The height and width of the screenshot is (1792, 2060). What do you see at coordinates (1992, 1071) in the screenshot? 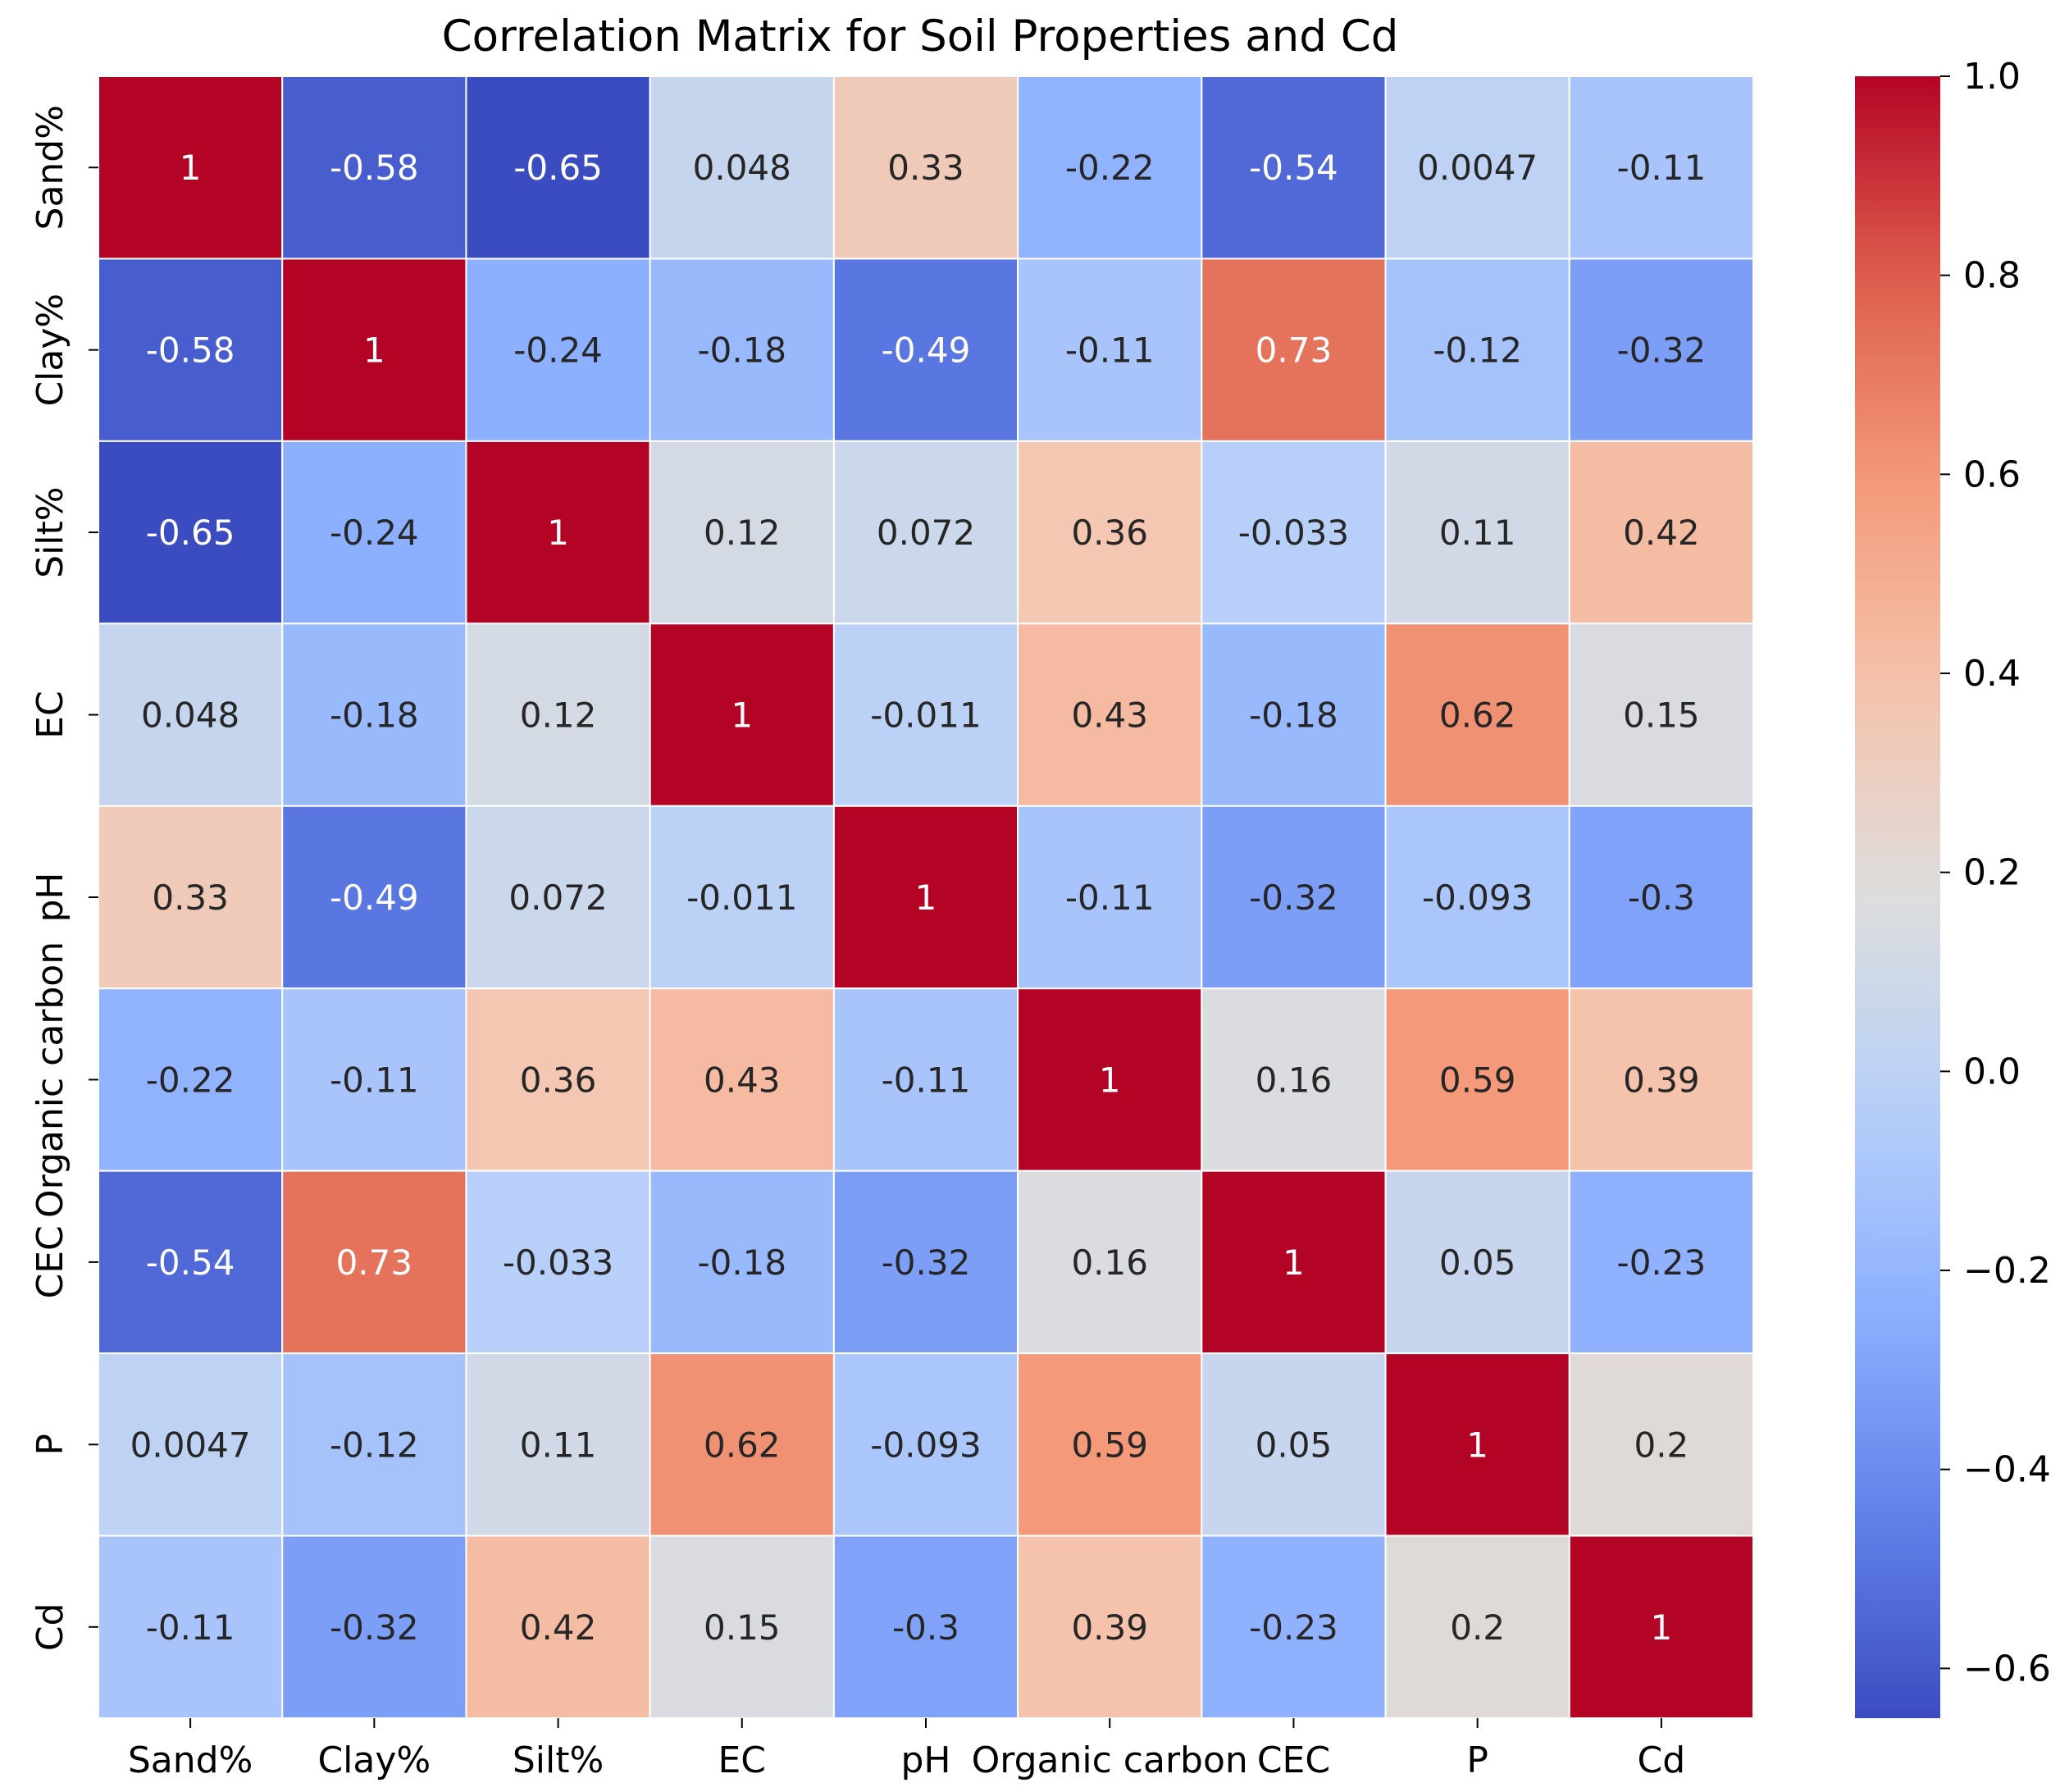
I see `colorbar-tick-label-5: 0.0` at bounding box center [1992, 1071].